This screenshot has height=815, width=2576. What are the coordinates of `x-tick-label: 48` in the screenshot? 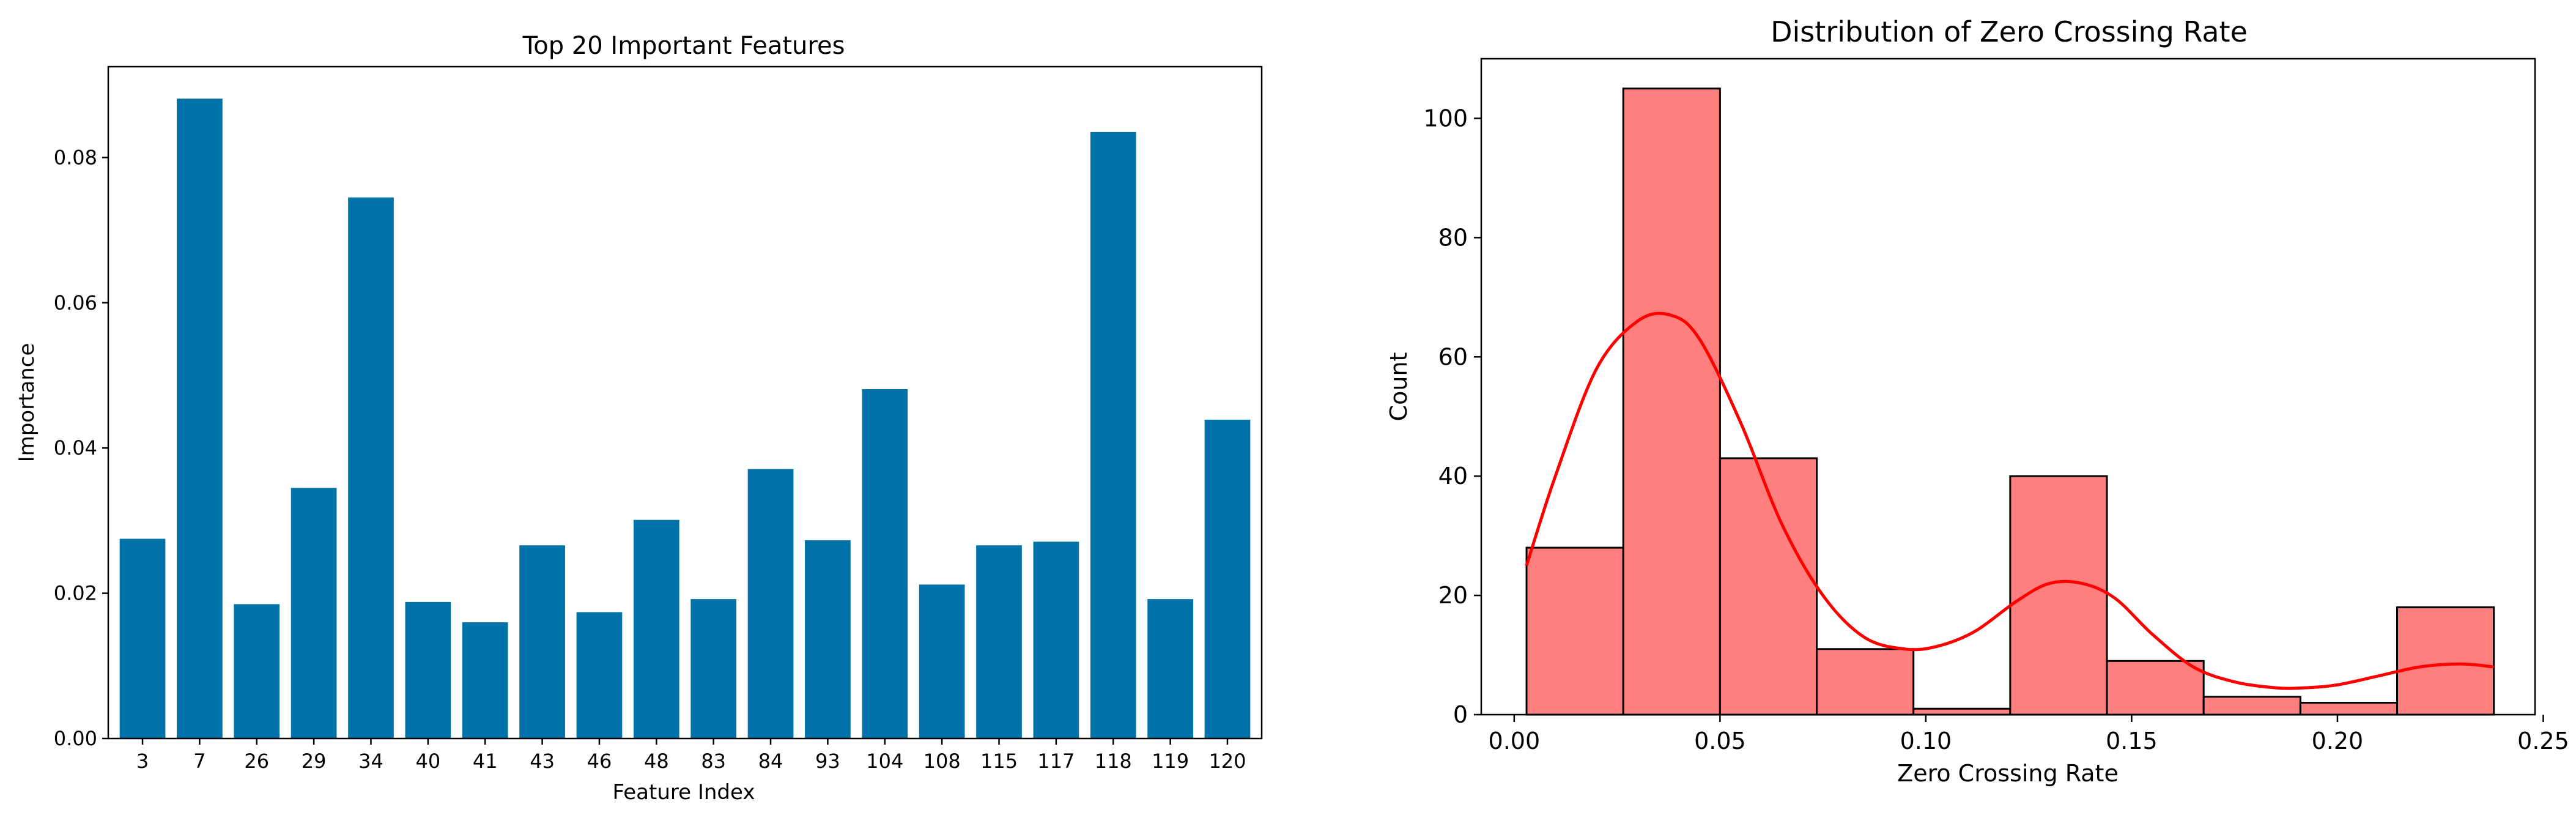 It's located at (656, 761).